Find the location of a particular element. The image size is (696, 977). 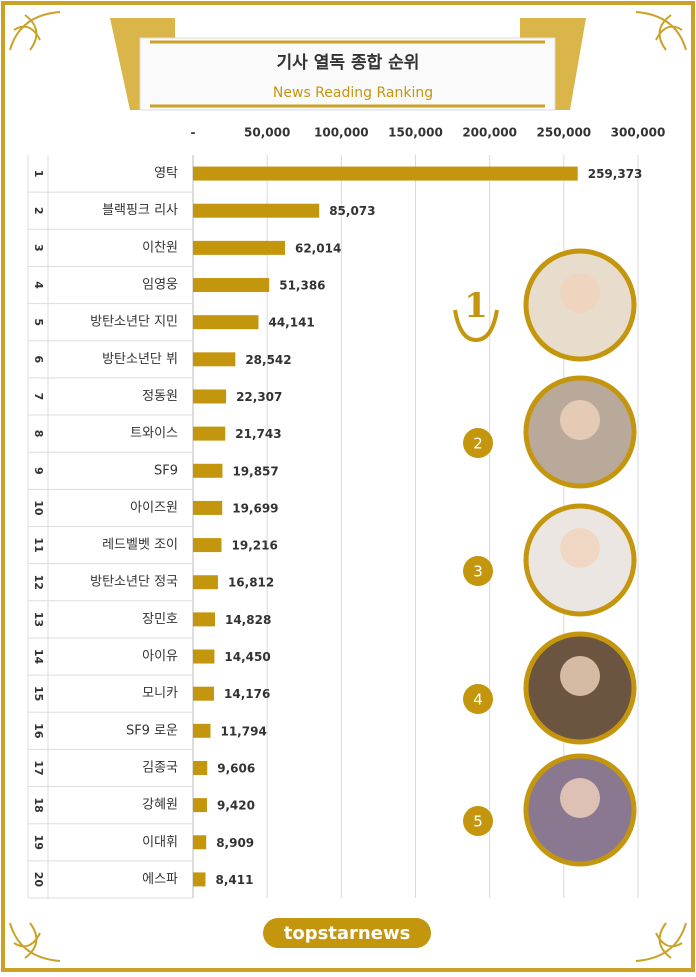

y-tick-label: 이찬원 is located at coordinates (160, 247).